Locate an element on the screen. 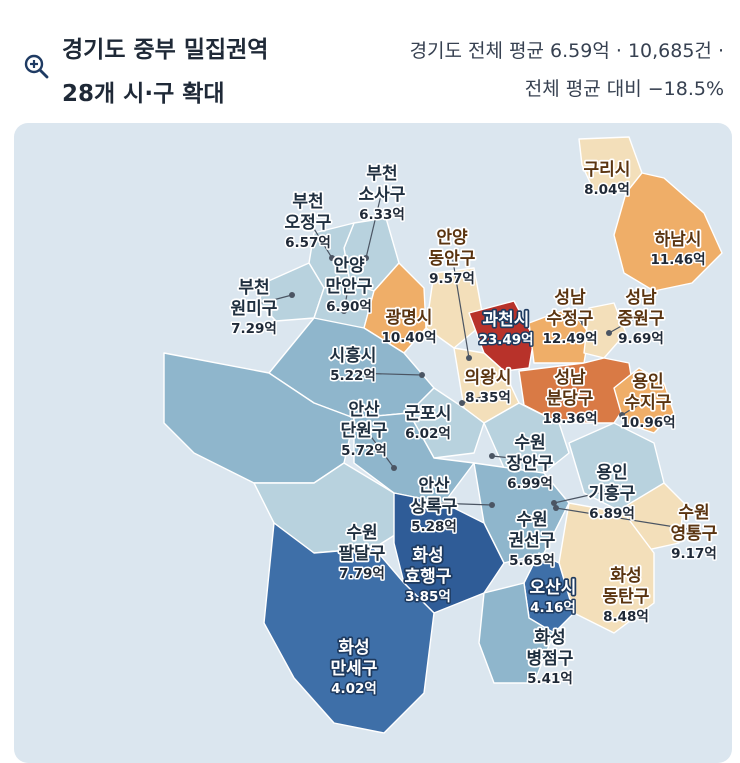  region-26-name-label: 병점구 is located at coordinates (550, 659).